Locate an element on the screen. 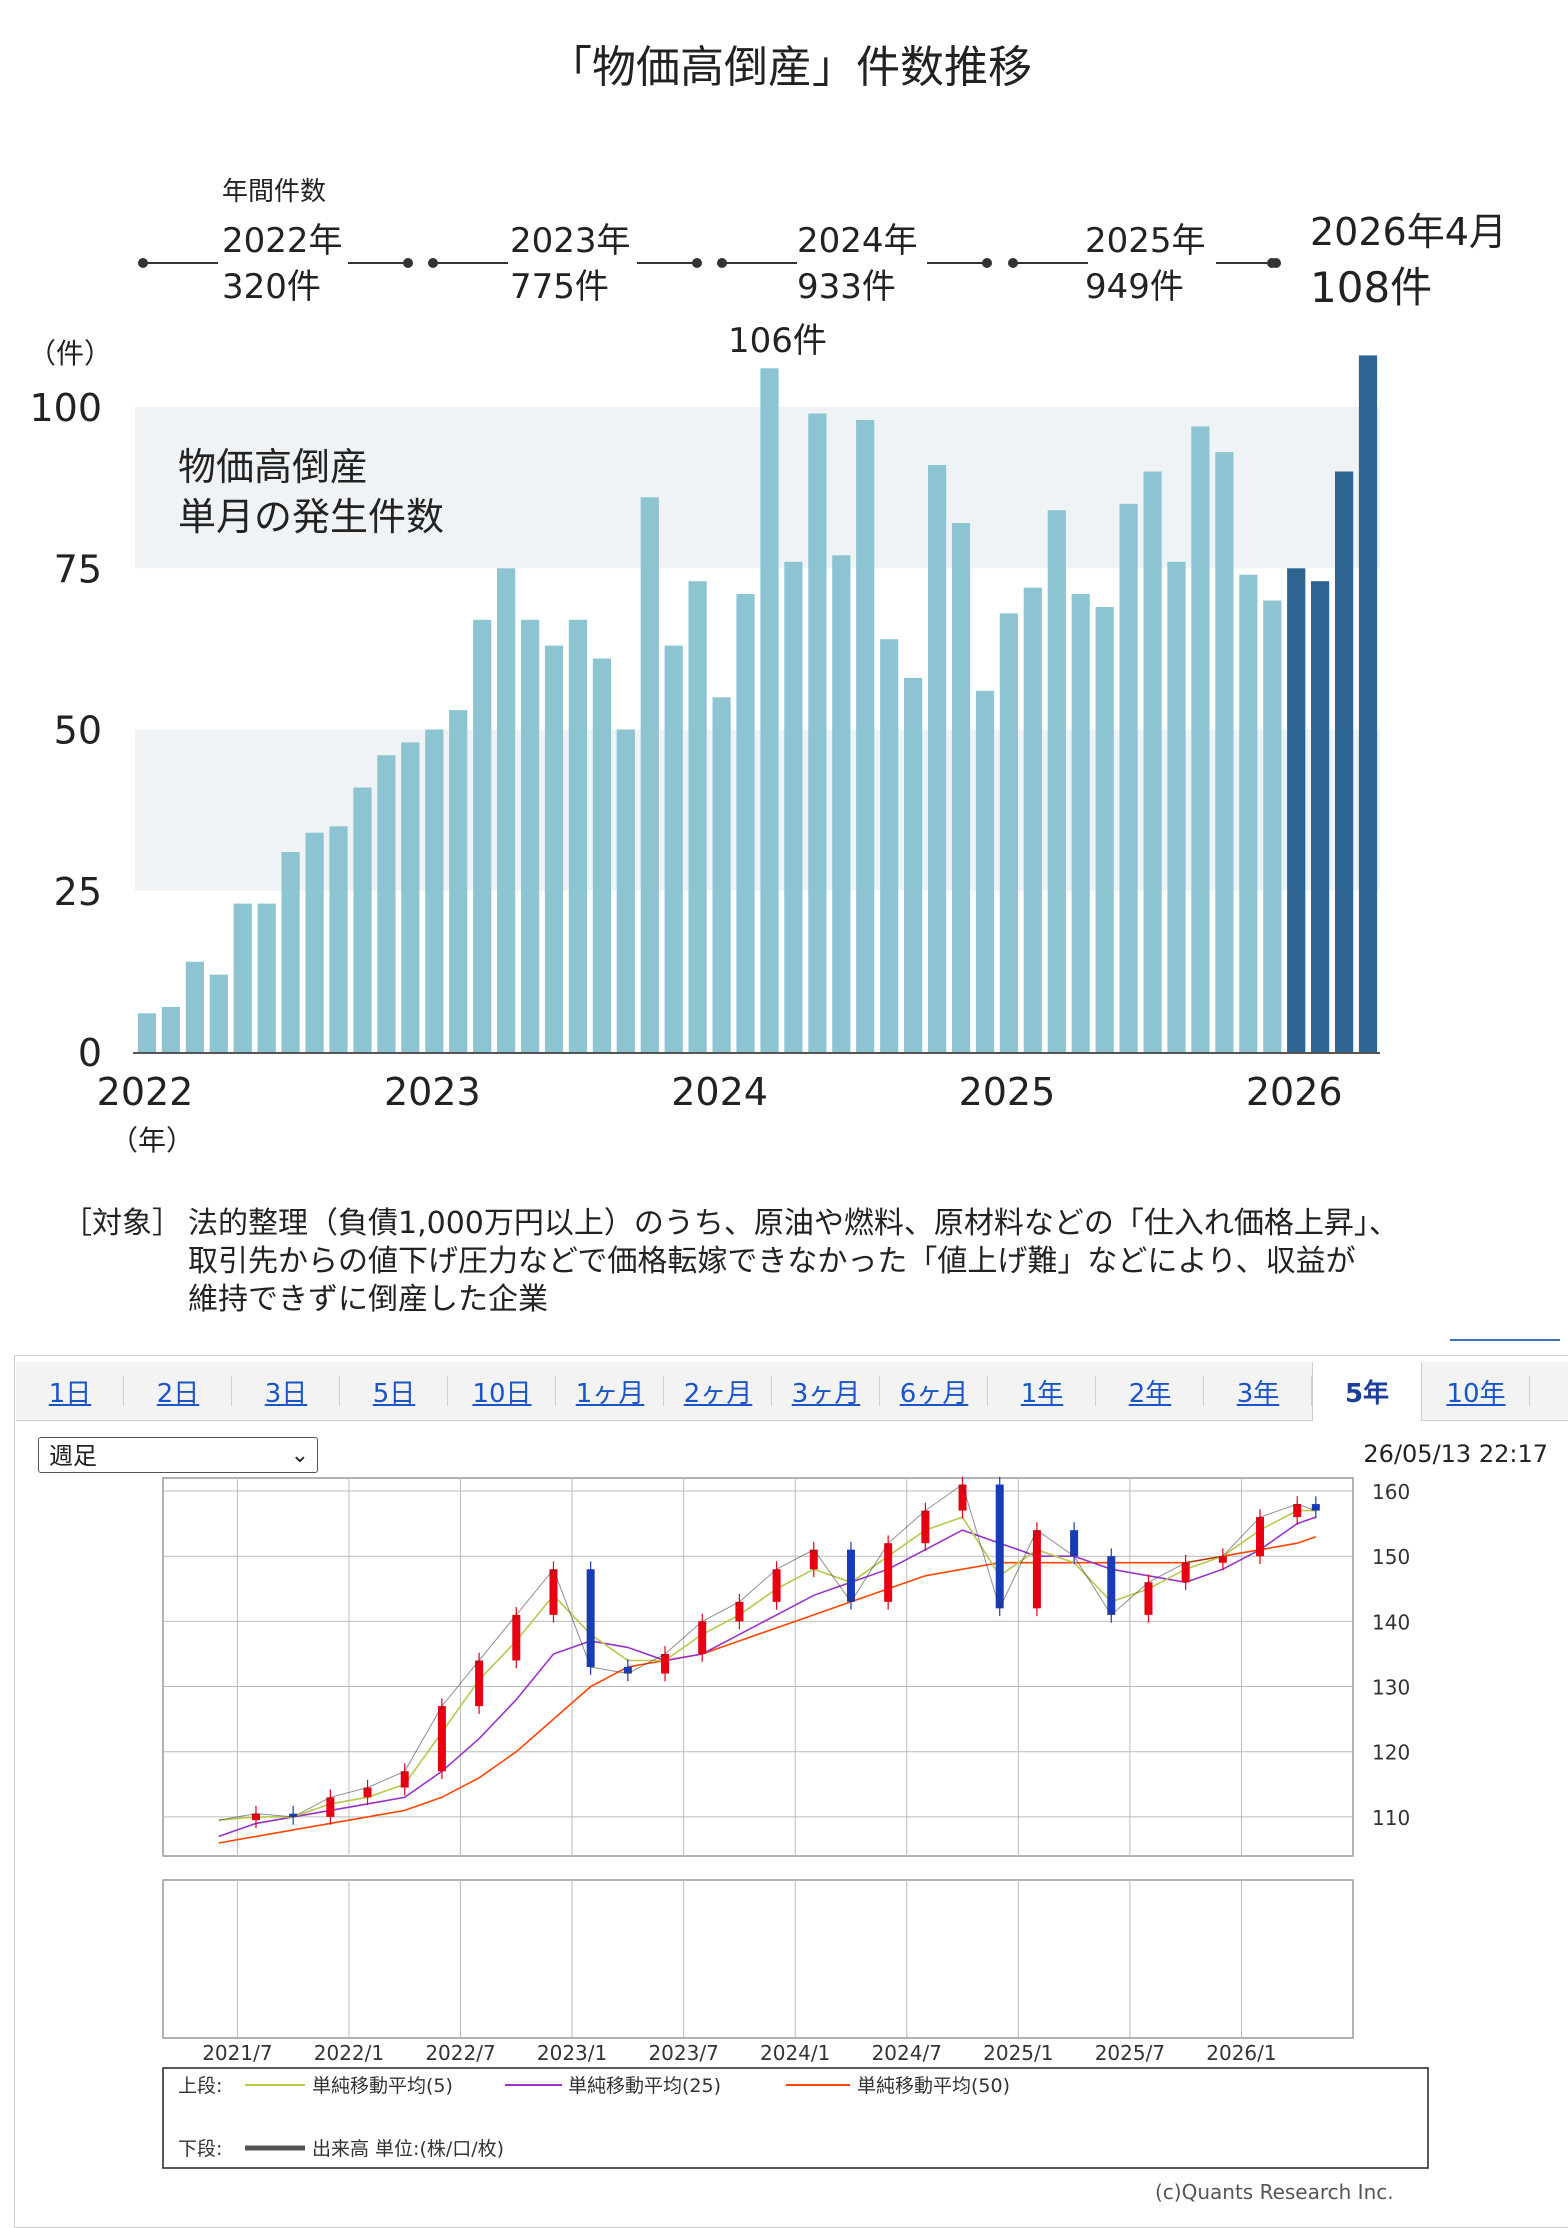  period-tabs: 1日 2日 3日 5日 10日 1ヶ月 2ヶ月 3ヶ月 6ヶ月 1年 2年 3年 5年 10年 is located at coordinates (792, 1391).